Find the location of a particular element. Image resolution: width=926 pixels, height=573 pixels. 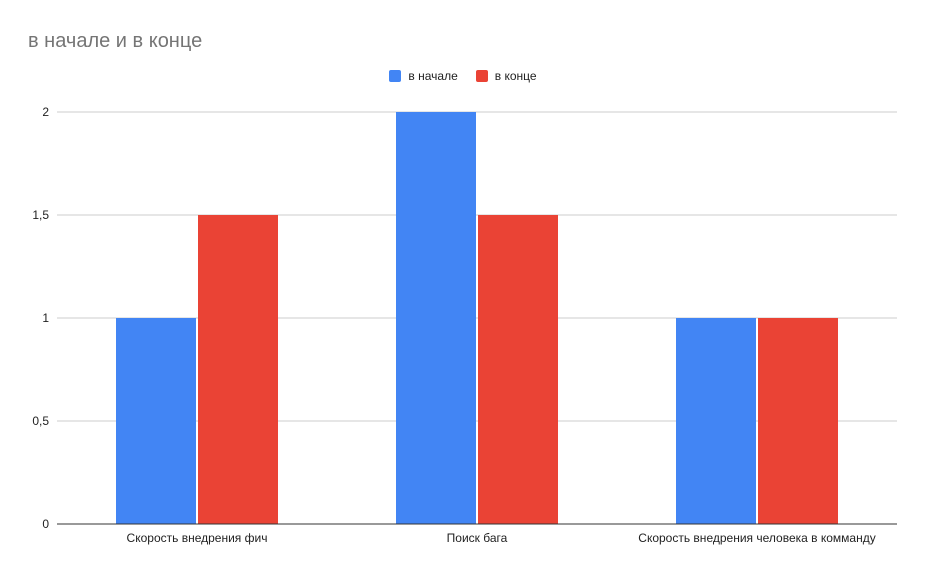

y-tick-label-4: 2 is located at coordinates (45, 112).